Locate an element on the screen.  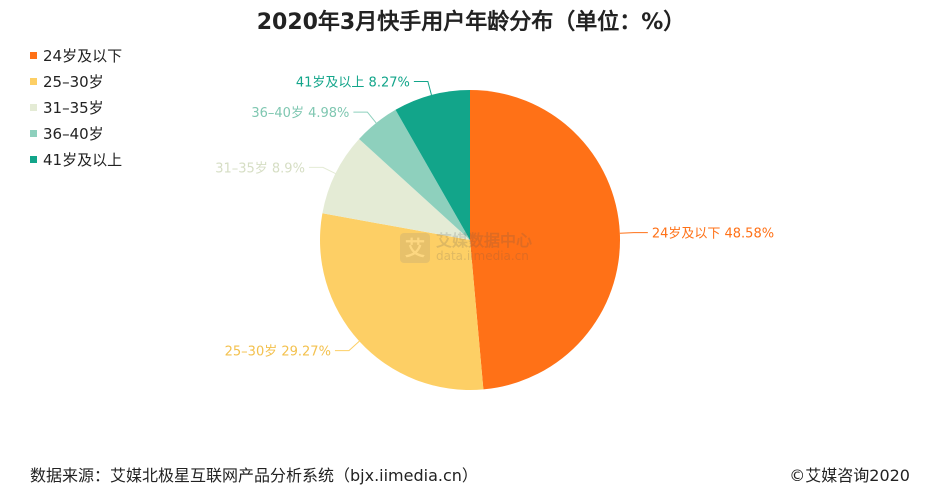
data-label: 31–35岁 8.9% is located at coordinates (260, 168).